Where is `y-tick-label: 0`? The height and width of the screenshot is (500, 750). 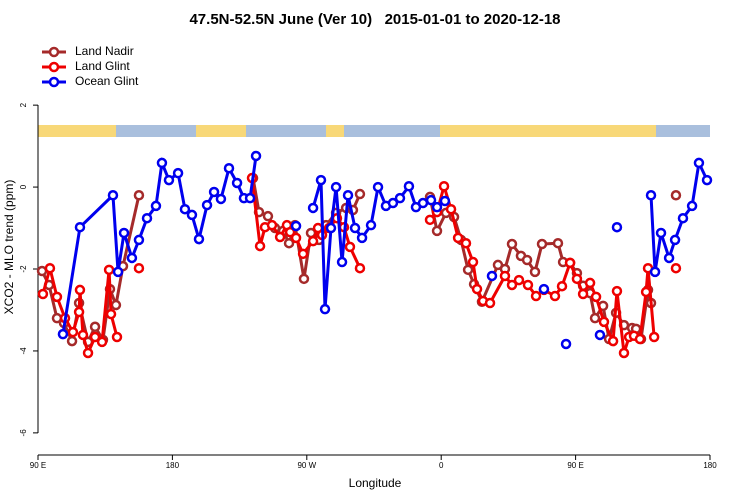
y-tick-label: 0 is located at coordinates (23, 186).